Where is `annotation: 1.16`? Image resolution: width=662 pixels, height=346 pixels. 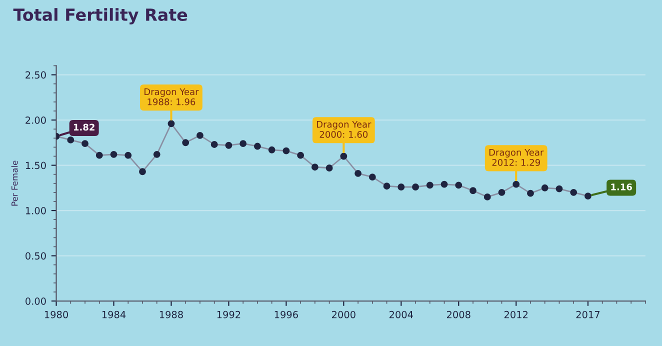
annotation: 1.16 is located at coordinates (621, 187).